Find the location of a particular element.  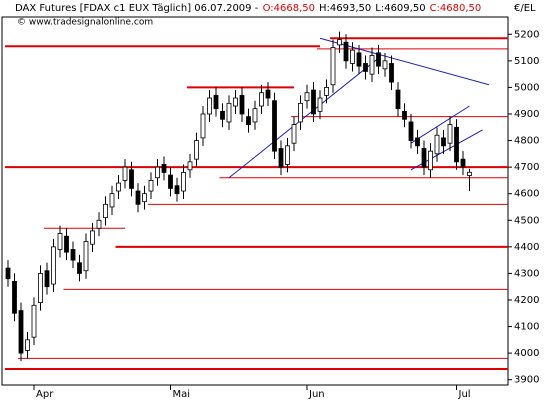

copyright: © www.tradesignalonline.com is located at coordinates (85, 23).